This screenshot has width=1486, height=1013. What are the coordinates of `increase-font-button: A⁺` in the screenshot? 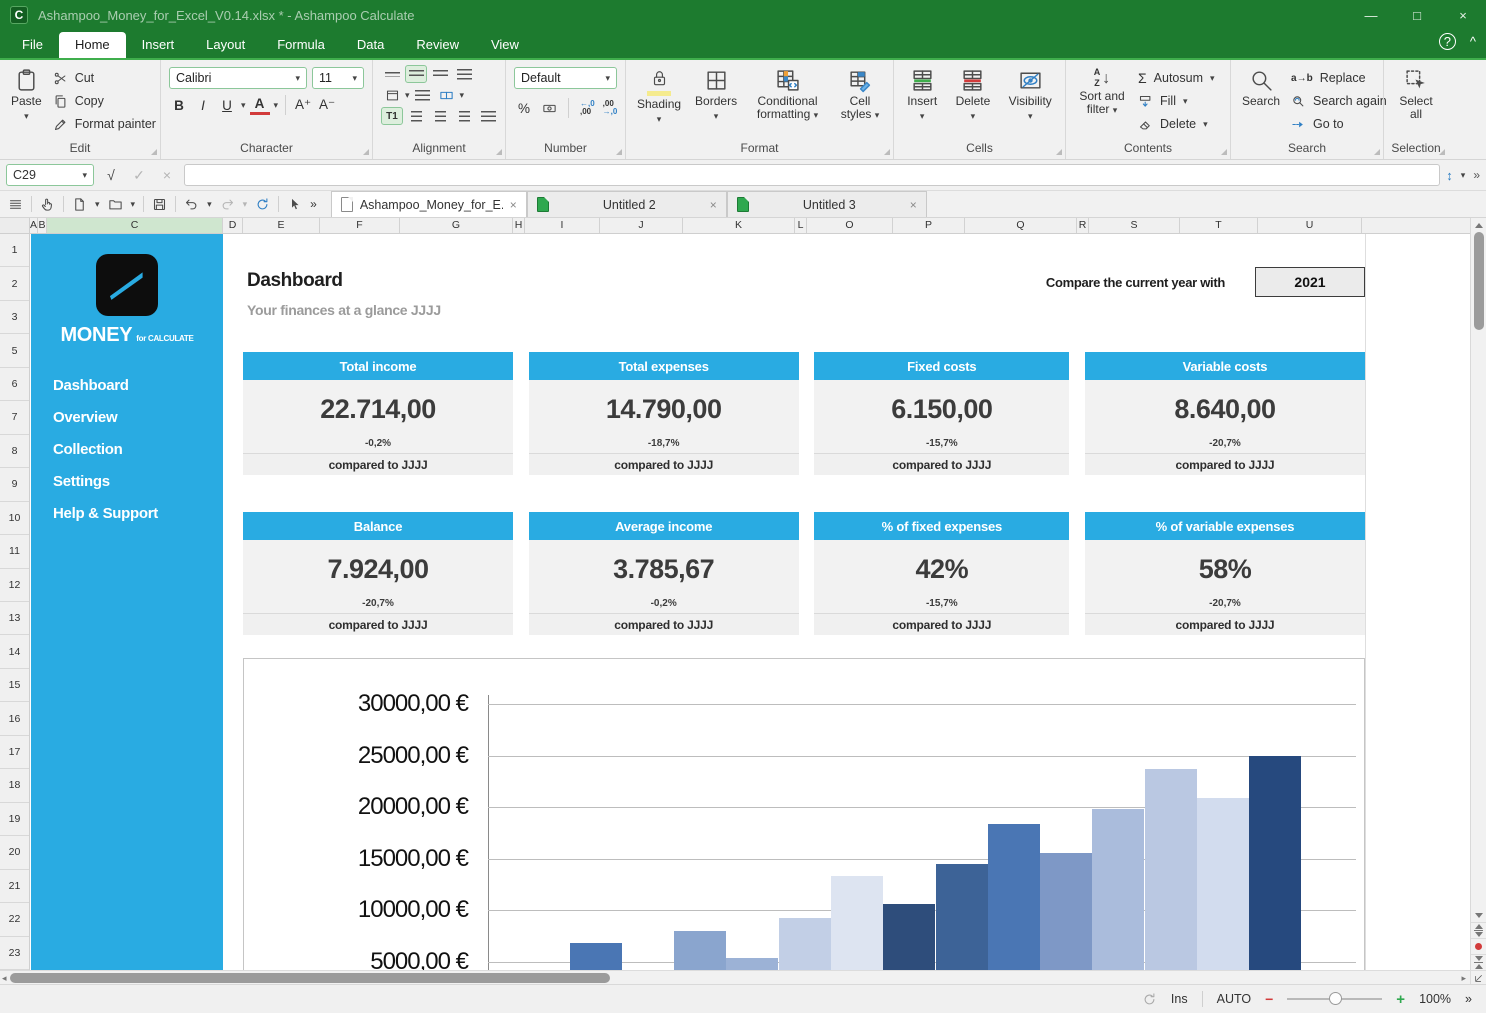 It's located at (303, 104).